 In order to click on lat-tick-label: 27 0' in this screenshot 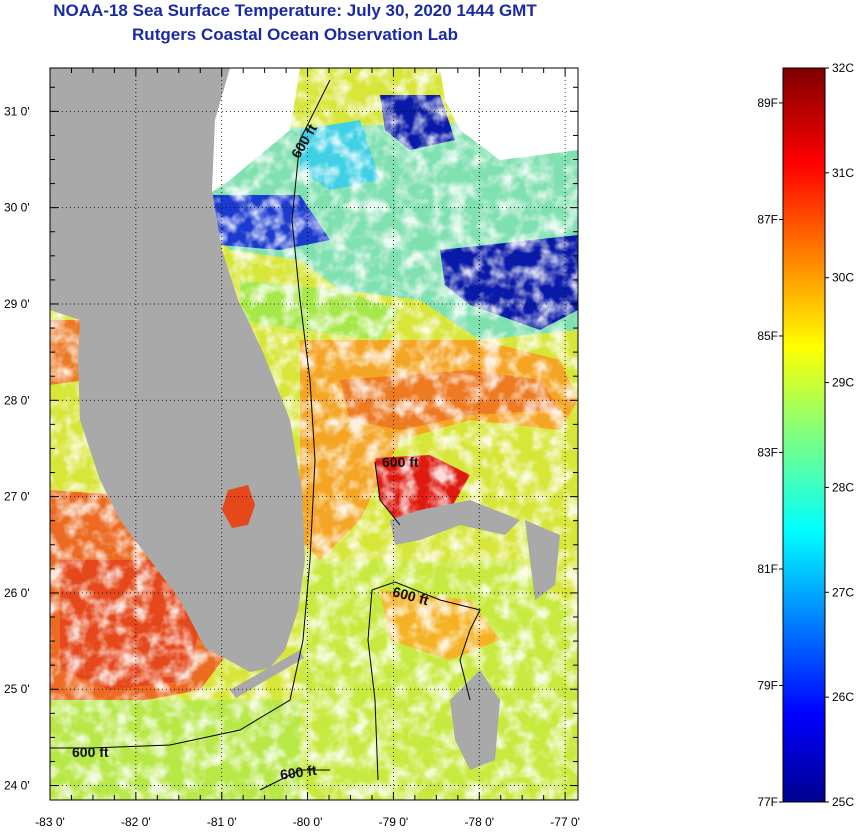, I will do `click(17, 497)`.